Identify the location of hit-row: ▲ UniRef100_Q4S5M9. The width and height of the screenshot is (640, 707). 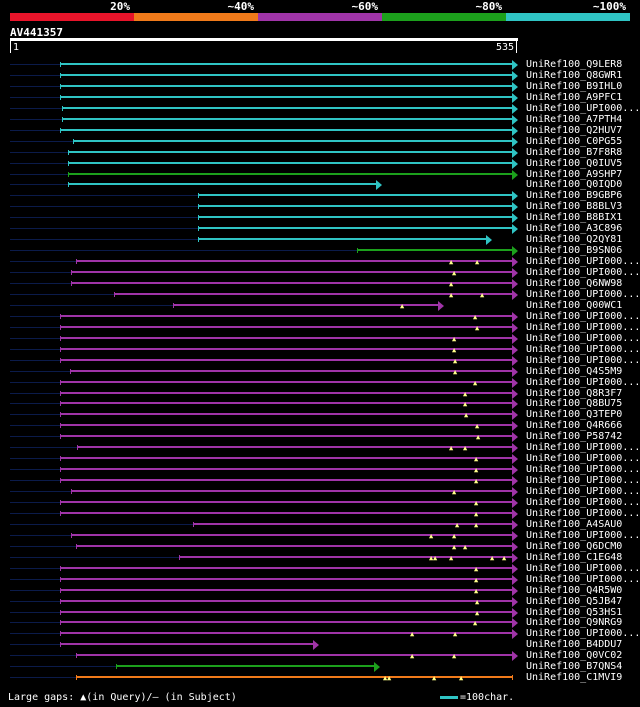
(320, 371).